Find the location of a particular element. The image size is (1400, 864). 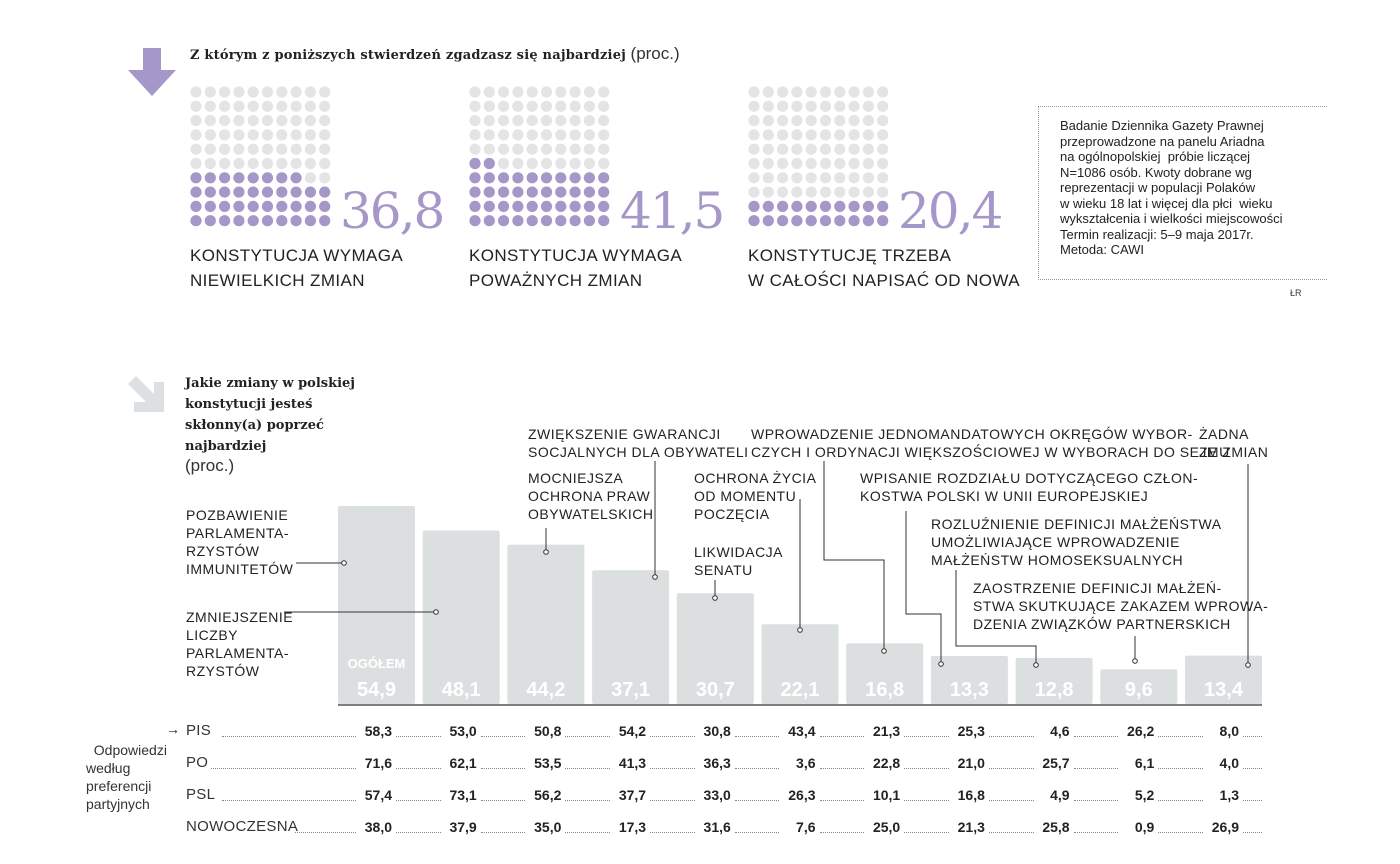

option-label-line2: W CAŁOŚCI NAPISAĆ OD NOWA is located at coordinates (884, 280).